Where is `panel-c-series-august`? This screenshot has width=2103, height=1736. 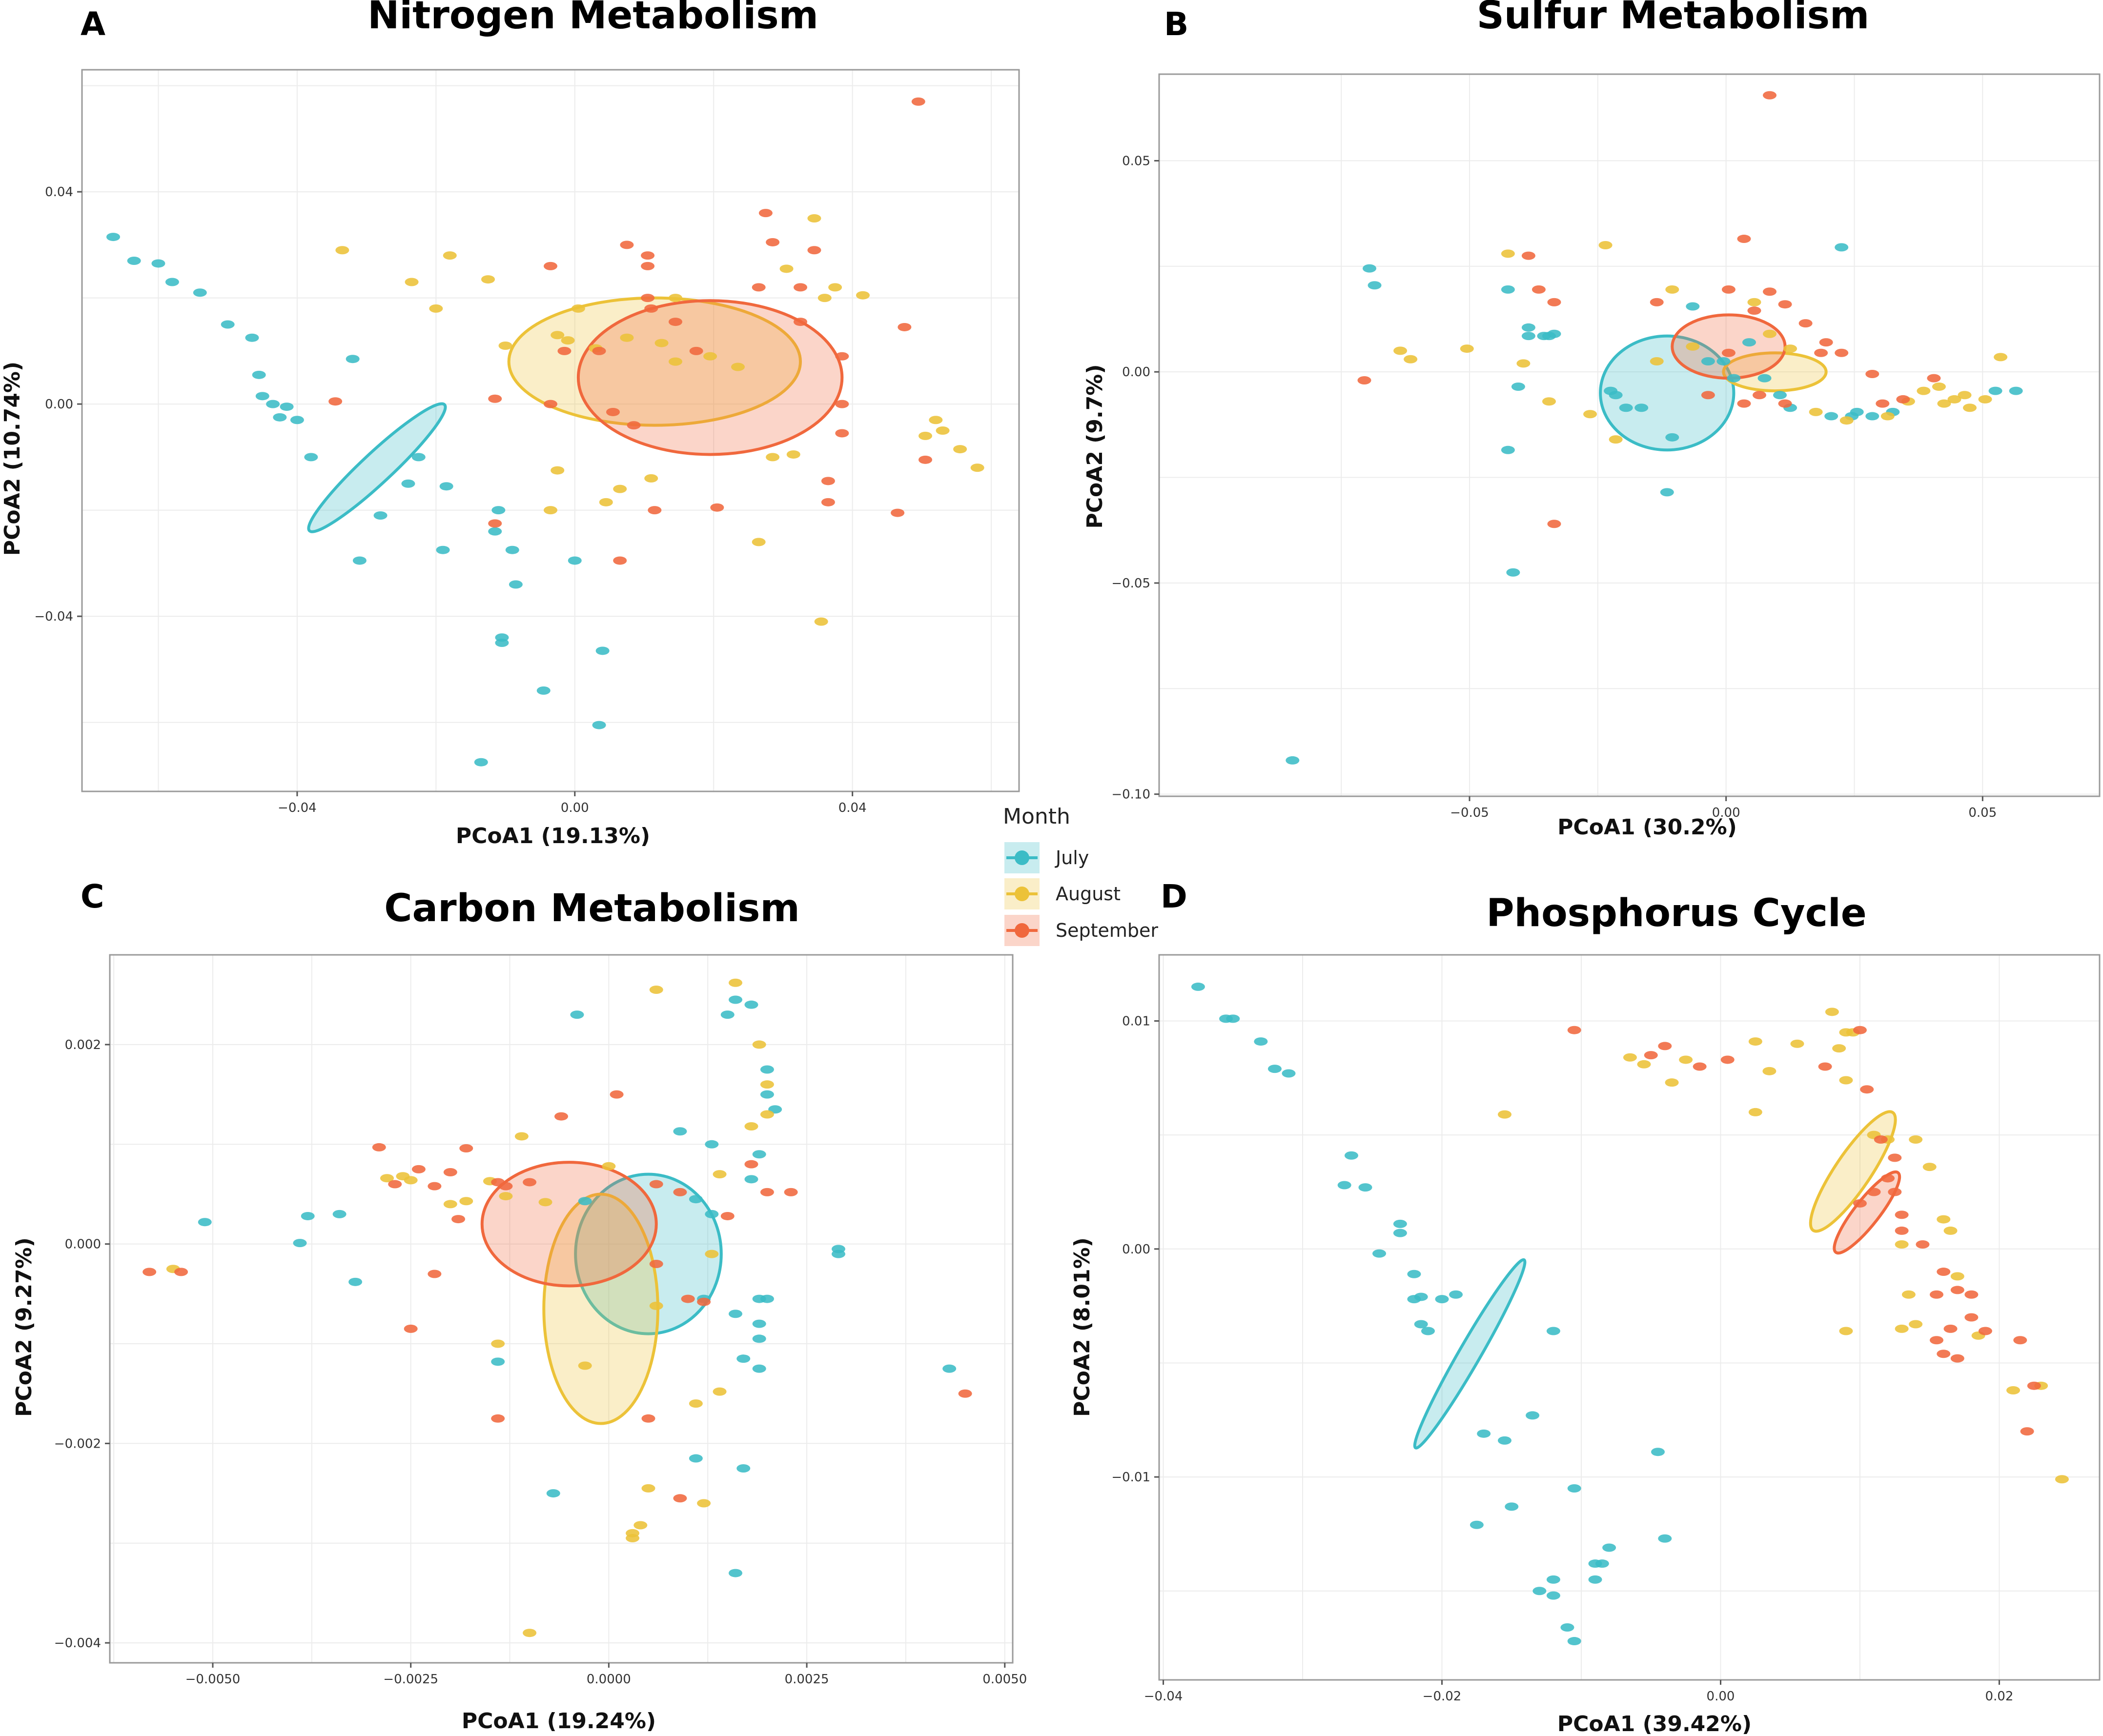 panel-c-series-august is located at coordinates (470, 1307).